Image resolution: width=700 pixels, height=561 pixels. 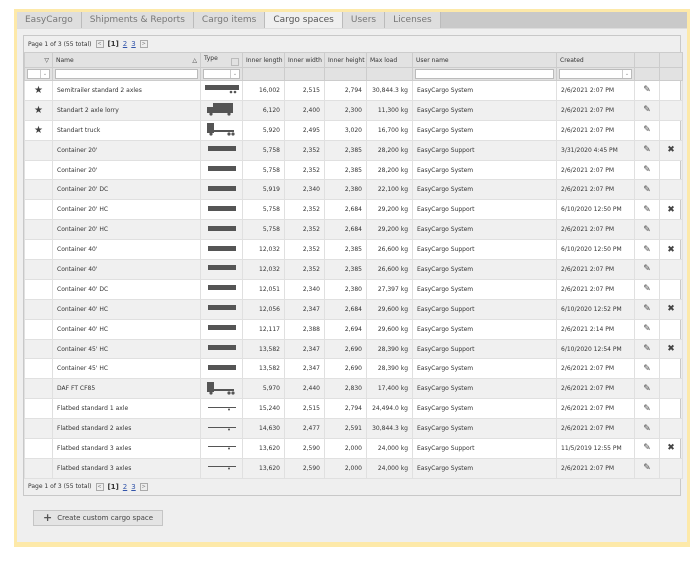 What do you see at coordinates (38, 60) in the screenshot?
I see `favorite-sort-header: ▽` at bounding box center [38, 60].